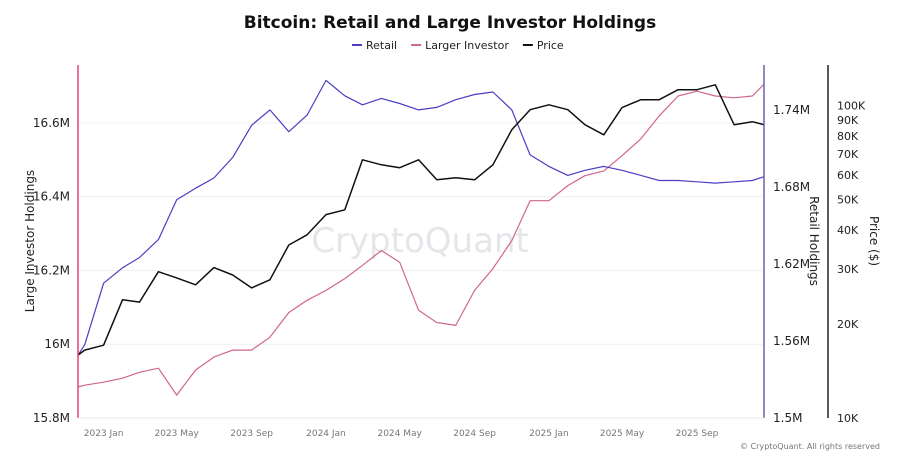 Image resolution: width=900 pixels, height=460 pixels. What do you see at coordinates (51, 270) in the screenshot?
I see `left-tick-label: 16.2M` at bounding box center [51, 270].